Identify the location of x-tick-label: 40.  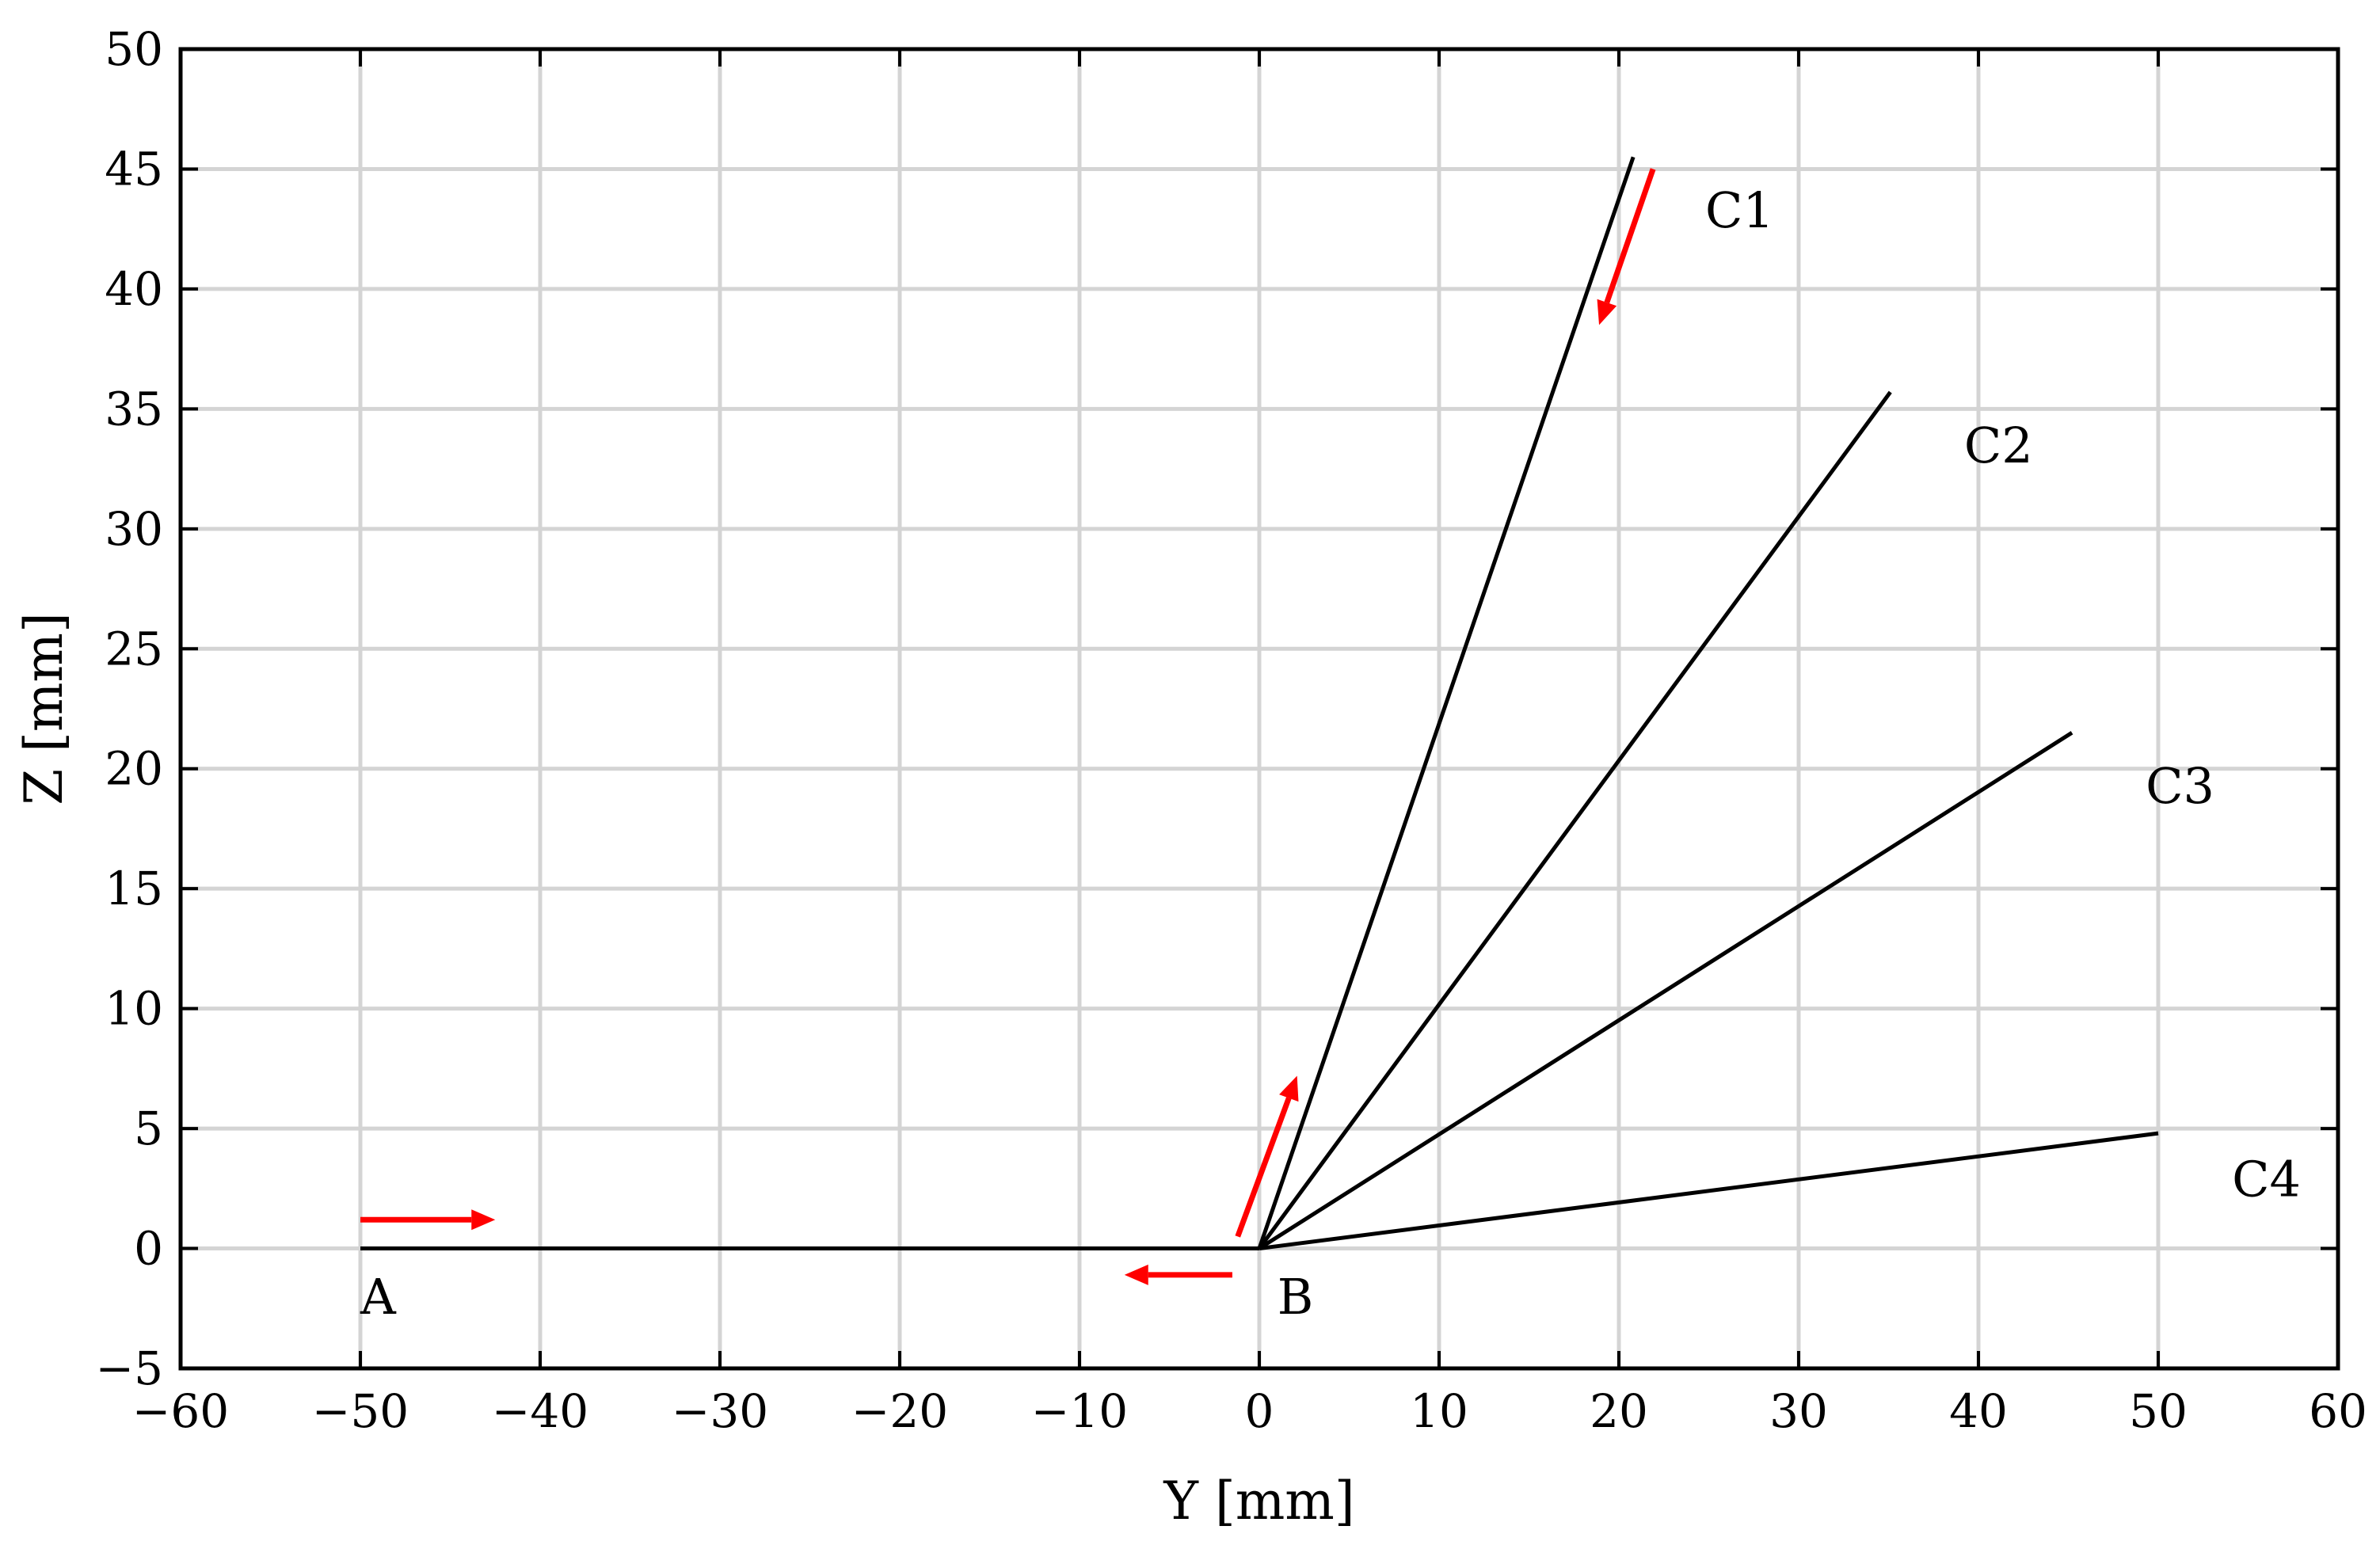
(1978, 1411).